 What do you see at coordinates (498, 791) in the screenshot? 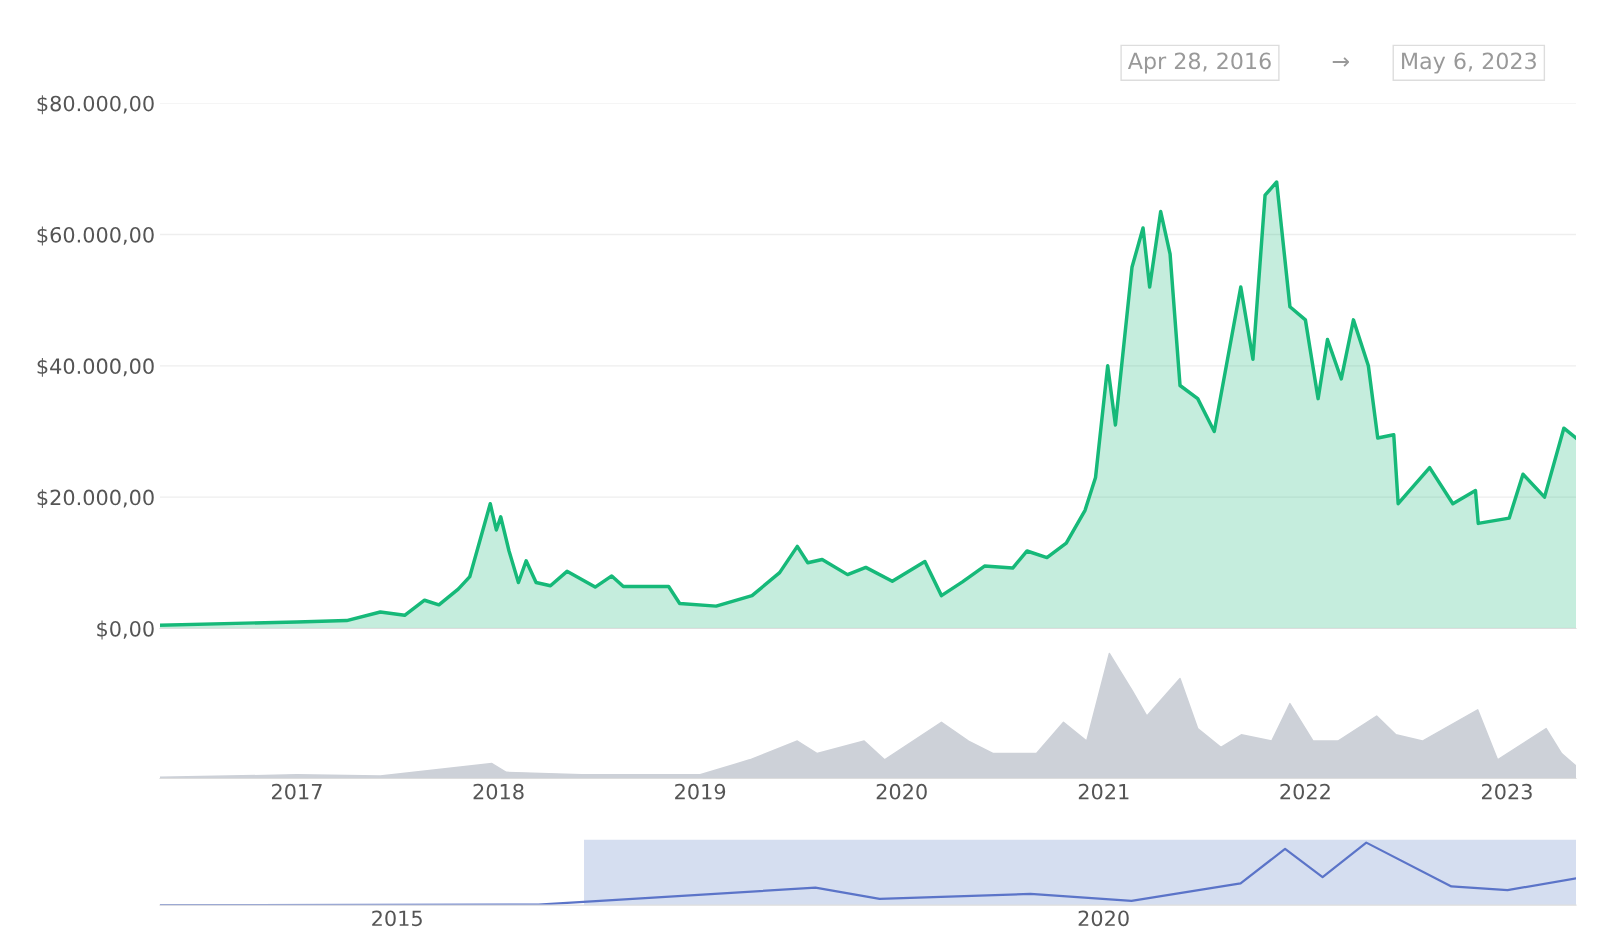
I see `x-tick-label: 2018` at bounding box center [498, 791].